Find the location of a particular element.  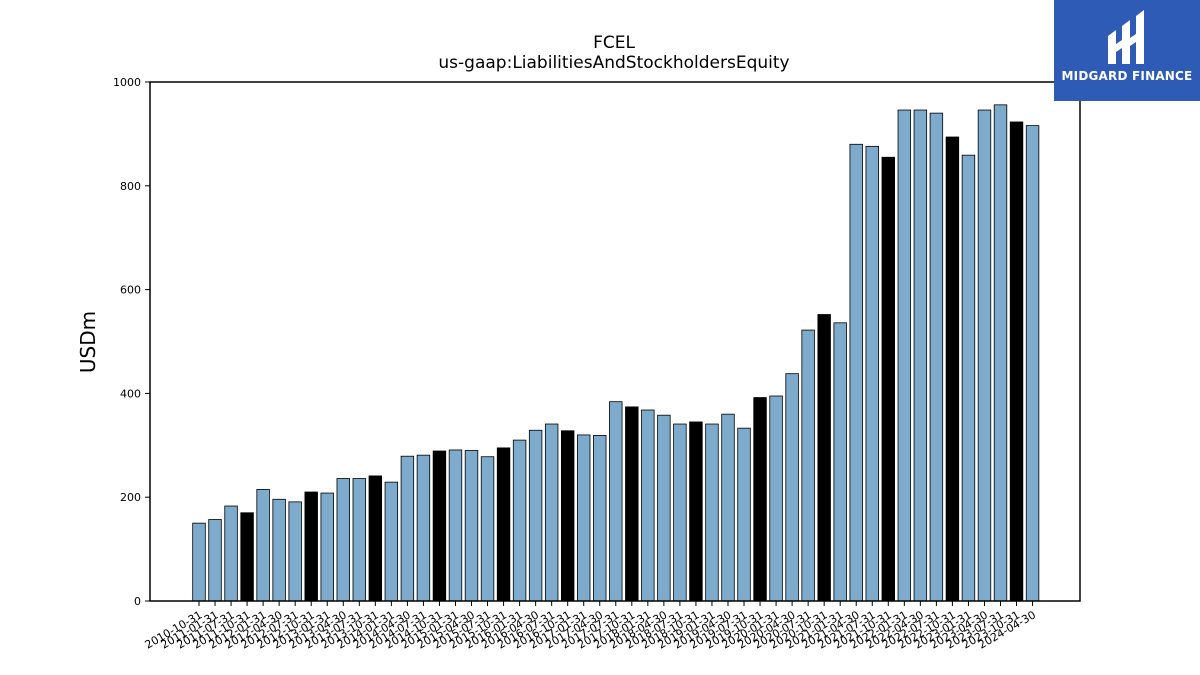

brand-name: MIDGARD FINANCE is located at coordinates (1127, 76).